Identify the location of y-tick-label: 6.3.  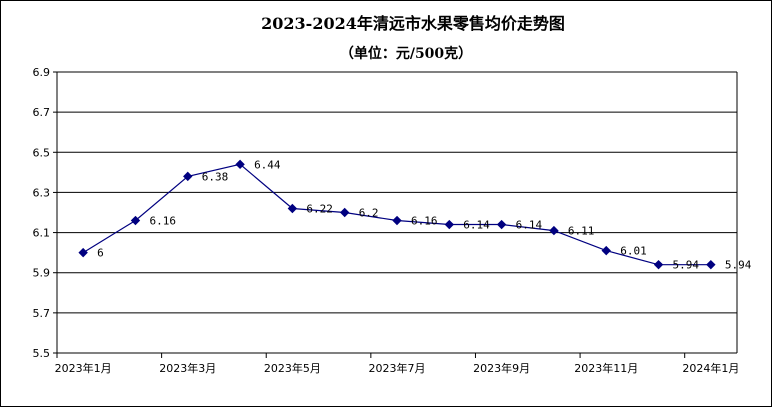
(42, 192).